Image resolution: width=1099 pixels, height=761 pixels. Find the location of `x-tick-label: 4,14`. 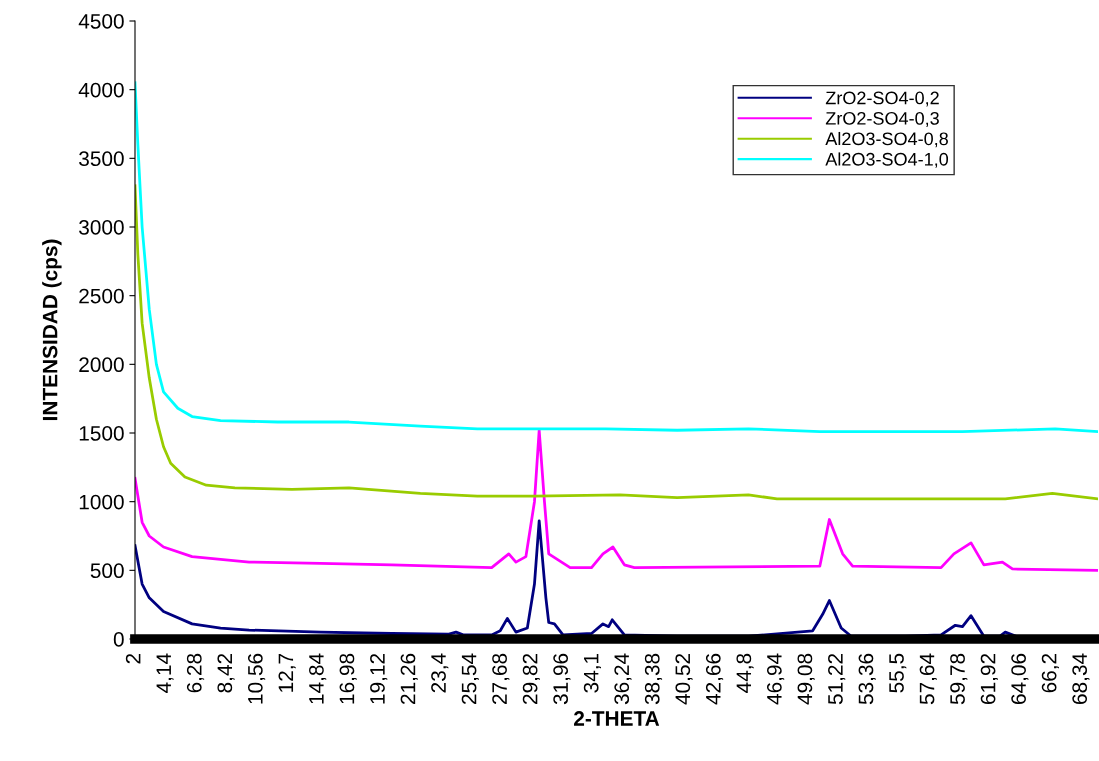

x-tick-label: 4,14 is located at coordinates (165, 673).